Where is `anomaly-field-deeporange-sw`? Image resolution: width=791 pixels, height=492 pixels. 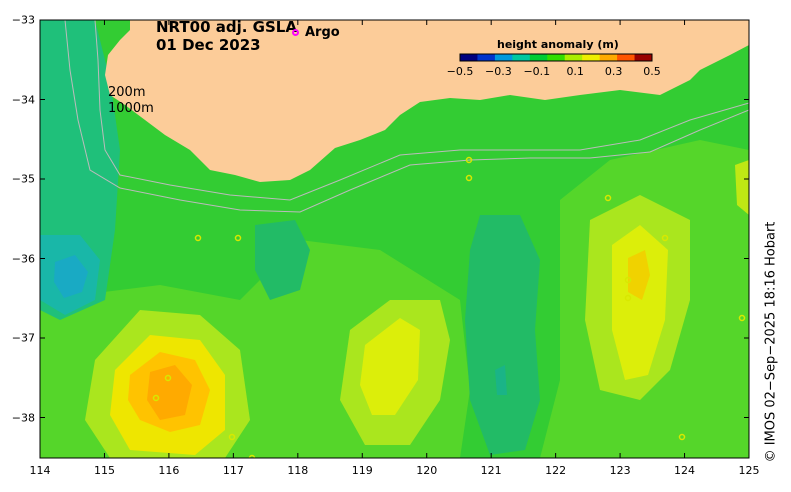 anomaly-field-deeporange-sw is located at coordinates (169, 392).